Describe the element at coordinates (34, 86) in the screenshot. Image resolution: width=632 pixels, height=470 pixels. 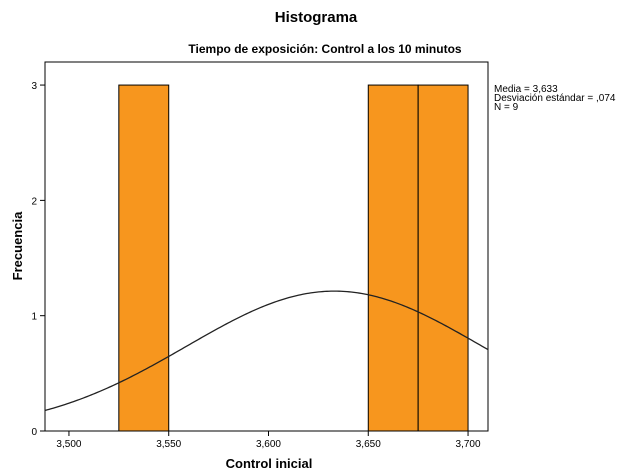
I see `y-tick-label: 3` at that location.